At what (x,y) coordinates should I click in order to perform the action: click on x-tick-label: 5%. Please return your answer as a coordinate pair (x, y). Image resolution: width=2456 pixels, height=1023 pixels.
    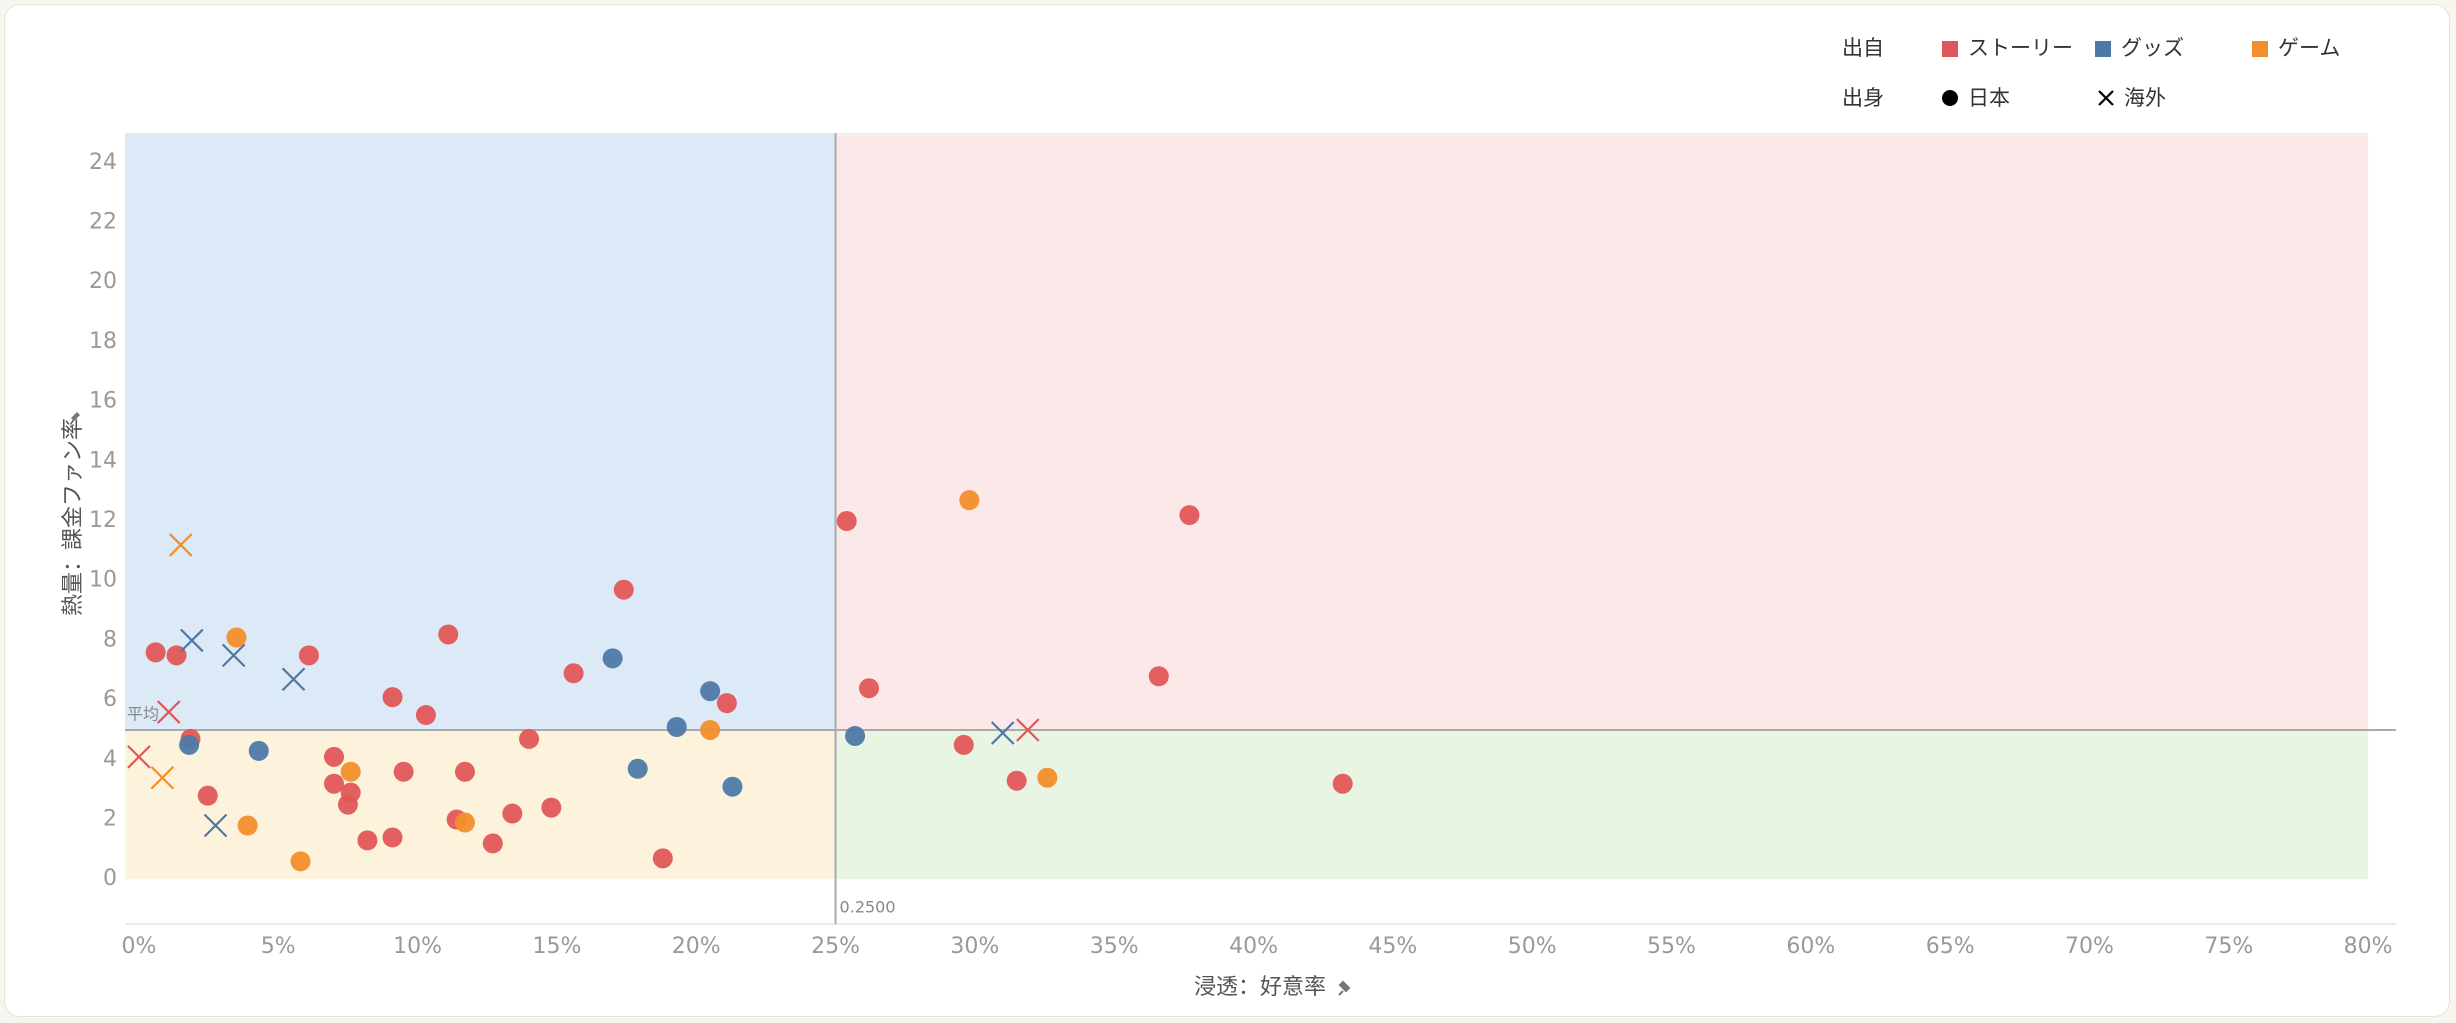
    Looking at the image, I should click on (278, 946).